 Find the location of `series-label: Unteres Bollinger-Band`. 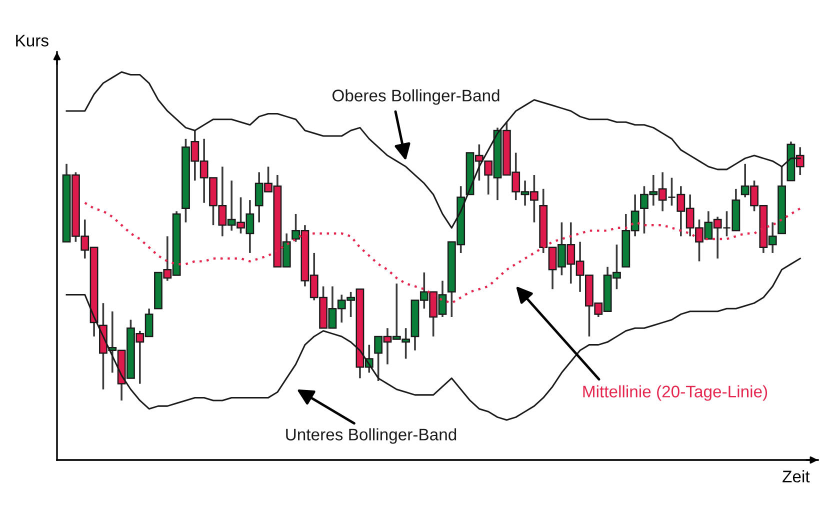

series-label: Unteres Bollinger-Band is located at coordinates (371, 436).